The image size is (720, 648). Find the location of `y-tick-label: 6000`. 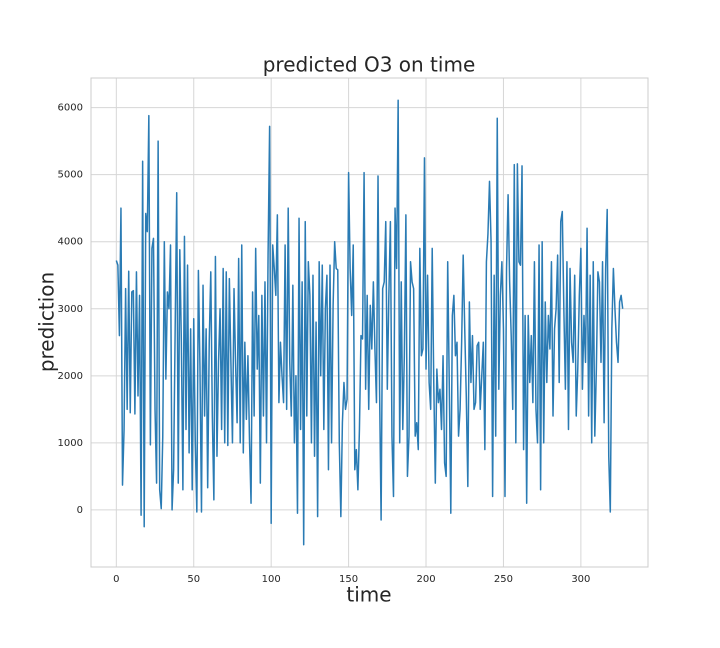

y-tick-label: 6000 is located at coordinates (70, 108).